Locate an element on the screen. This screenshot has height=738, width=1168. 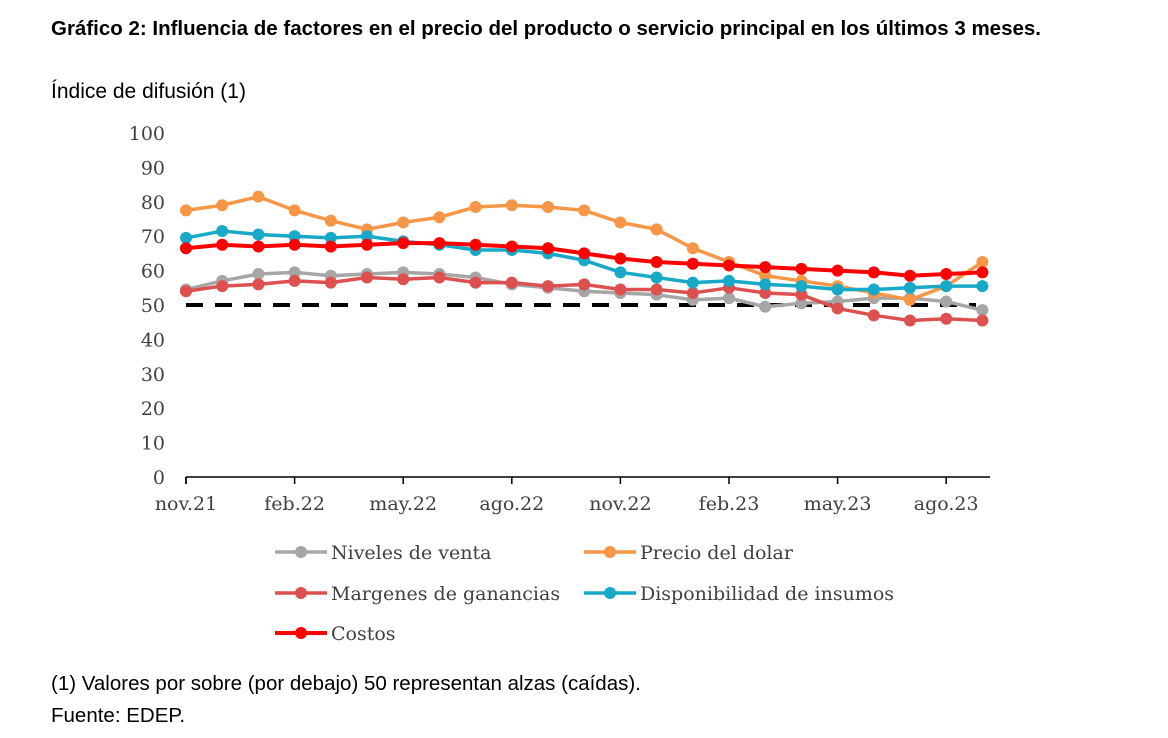
y-tick-label: 30 is located at coordinates (153, 375).